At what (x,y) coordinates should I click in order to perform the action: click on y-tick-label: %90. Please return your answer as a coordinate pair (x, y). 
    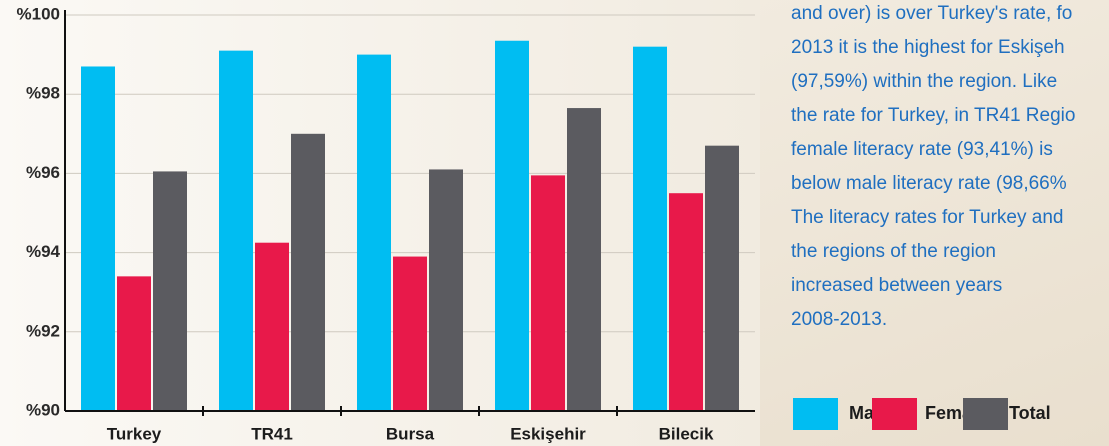
    Looking at the image, I should click on (43, 409).